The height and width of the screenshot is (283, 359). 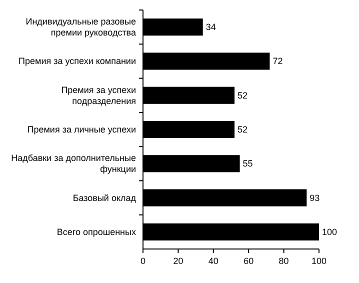 What do you see at coordinates (73, 163) in the screenshot?
I see `y-tick-label: Надбавки за дополнительные функции` at bounding box center [73, 163].